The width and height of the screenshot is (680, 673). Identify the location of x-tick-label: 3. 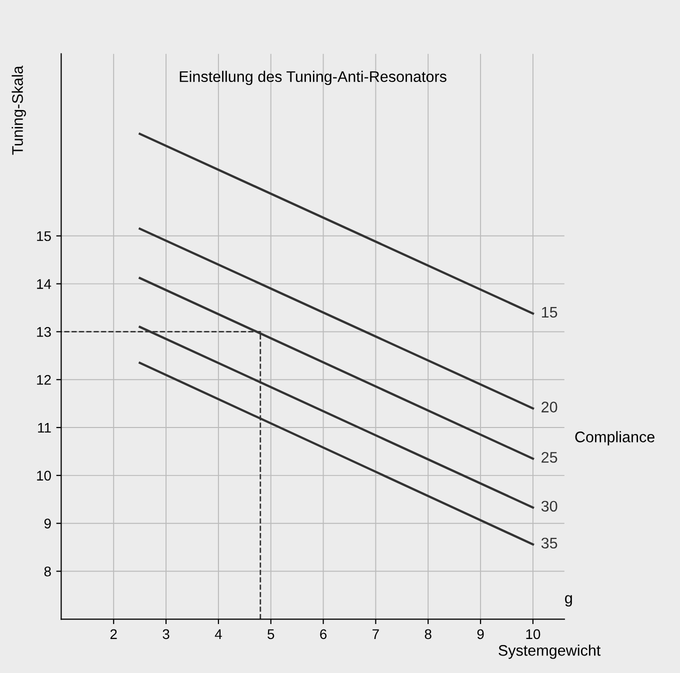
(166, 634).